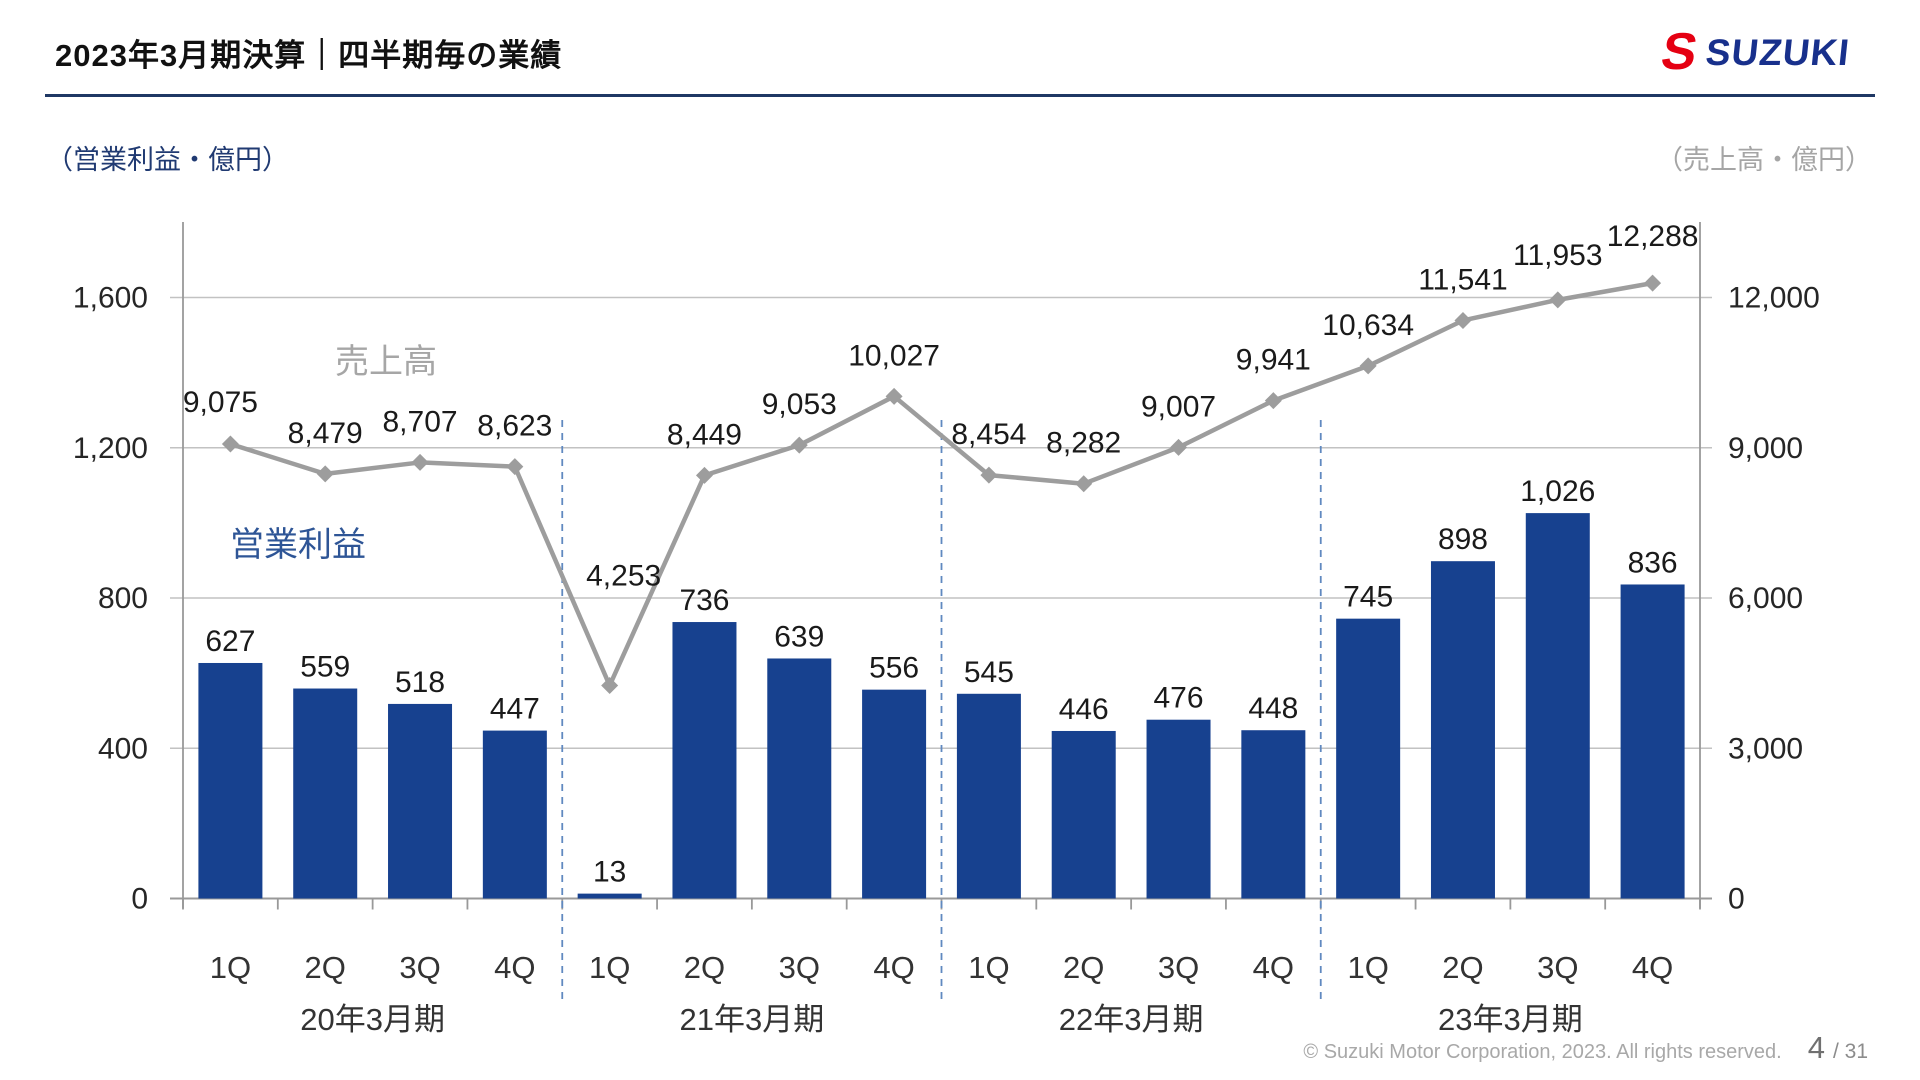 Image resolution: width=1920 pixels, height=1080 pixels. Describe the element at coordinates (110, 448) in the screenshot. I see `y-axis-label-left: 1,200` at that location.